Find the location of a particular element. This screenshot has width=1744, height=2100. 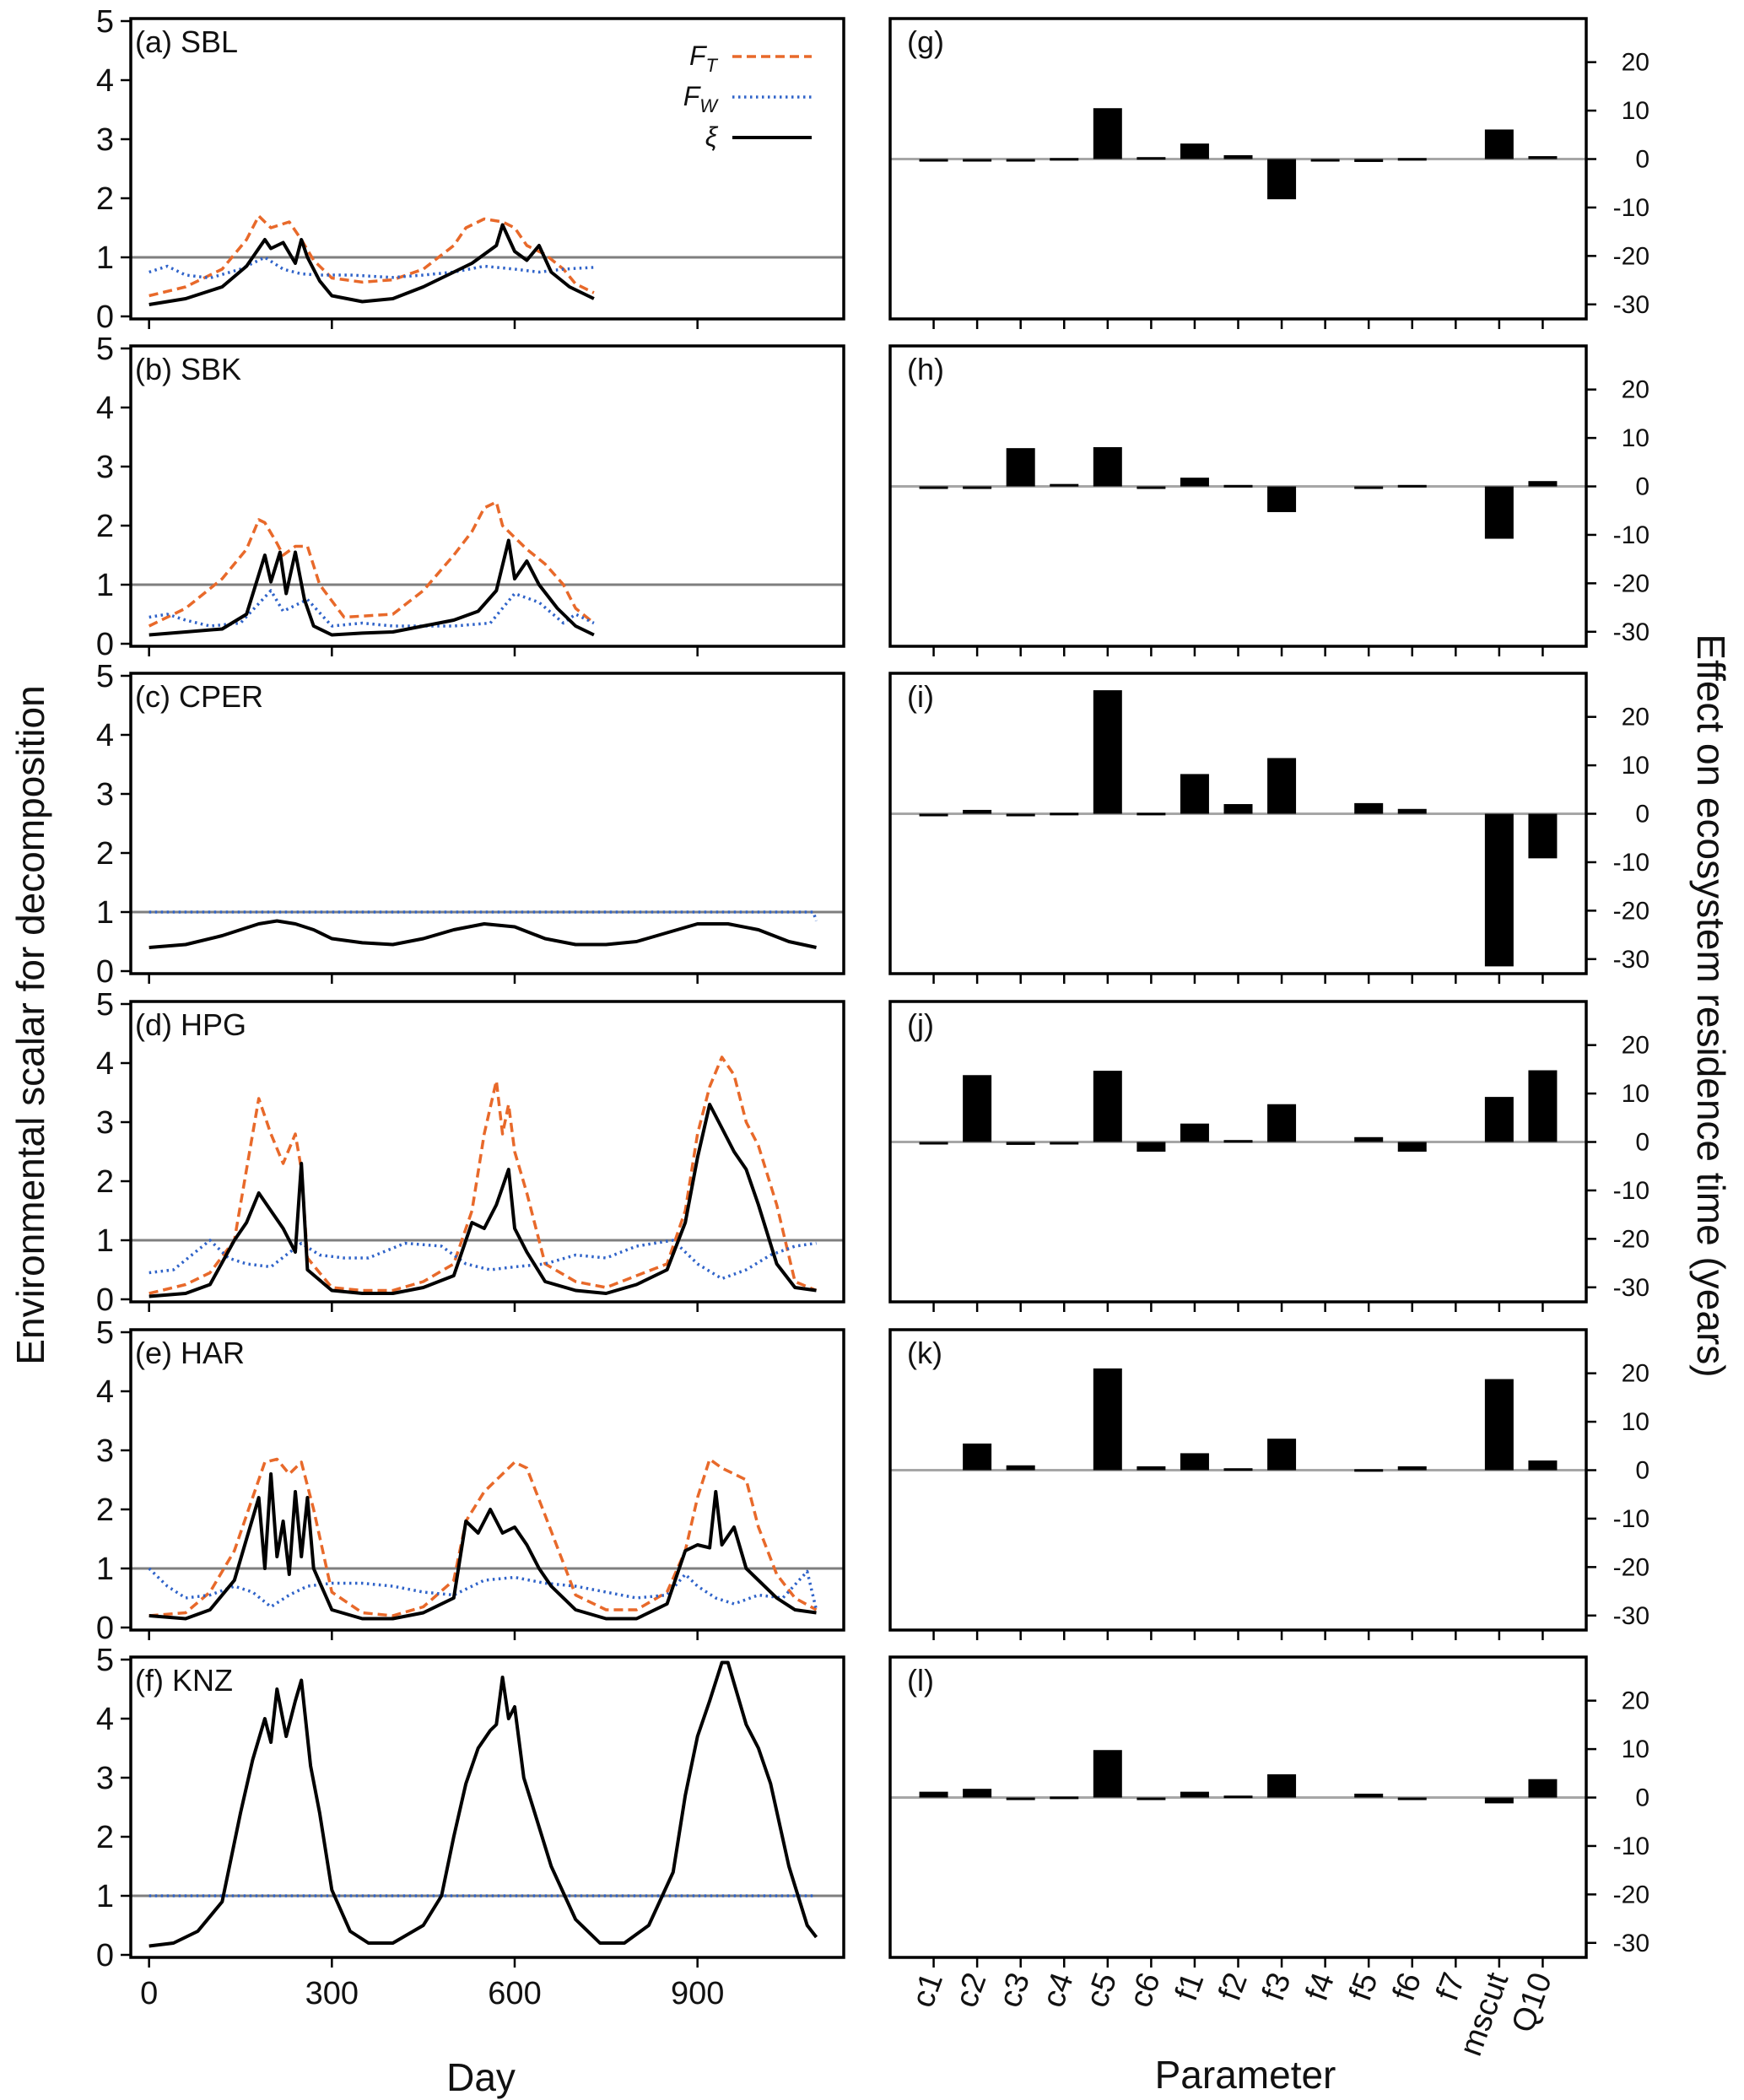

panel-label: (f) KNZ is located at coordinates (184, 1680).